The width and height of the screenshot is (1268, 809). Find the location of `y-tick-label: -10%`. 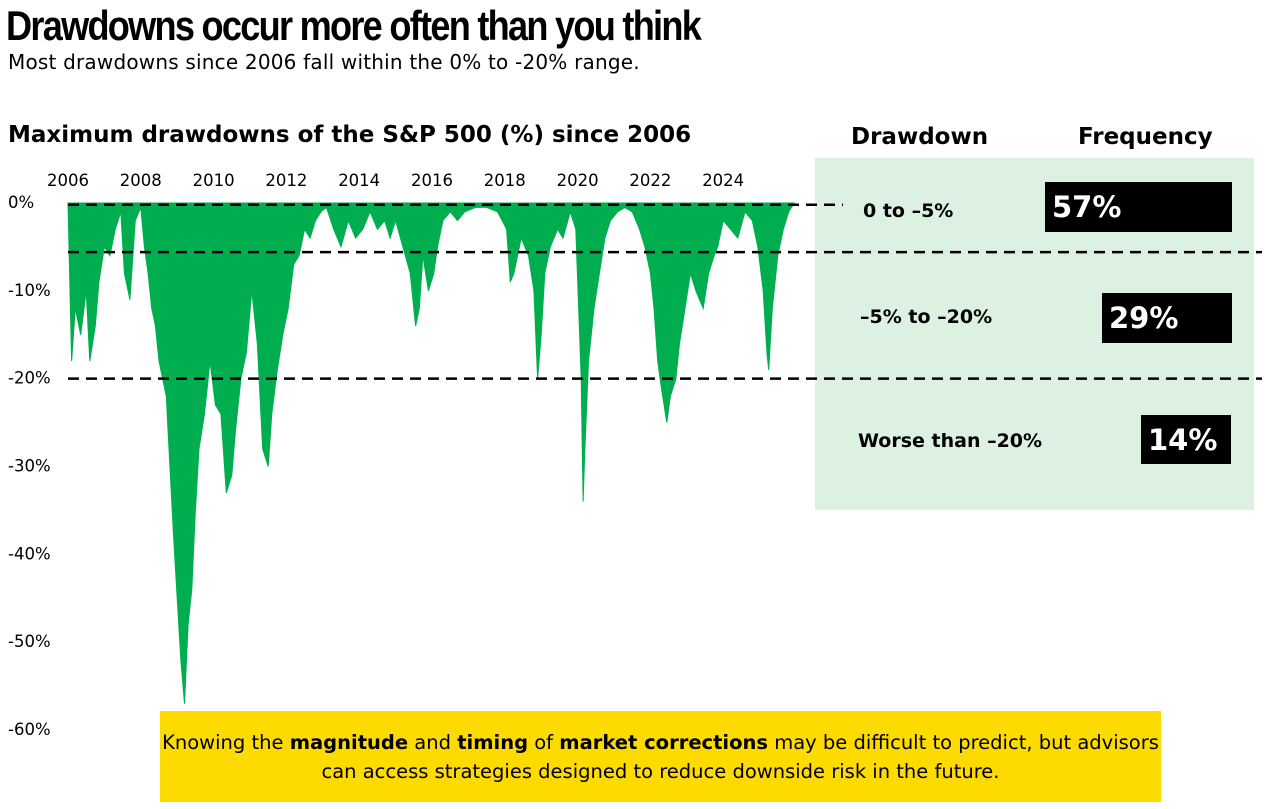

y-tick-label: -10% is located at coordinates (29, 290).